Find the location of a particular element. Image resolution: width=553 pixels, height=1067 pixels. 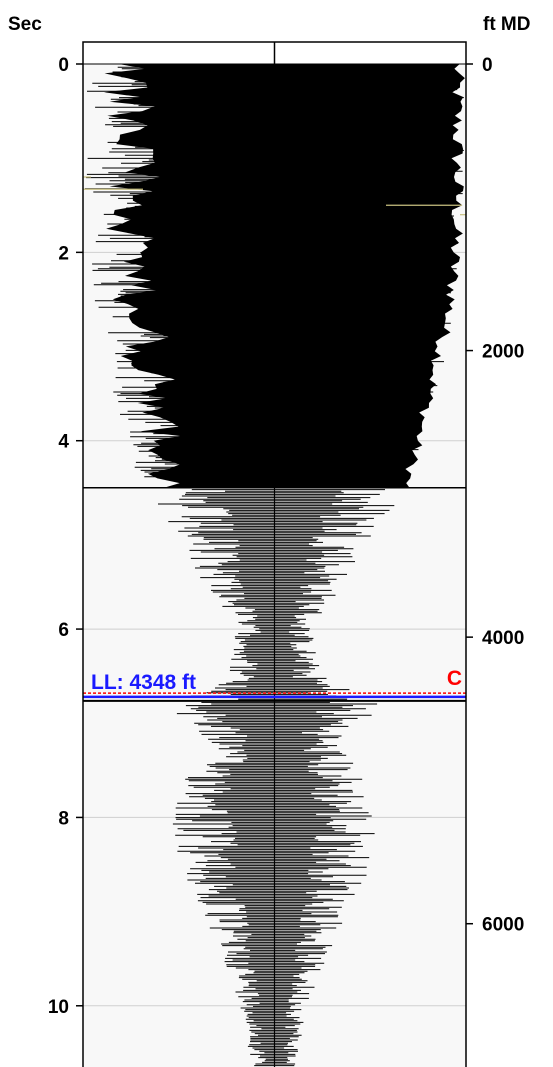

marker-label-0: LL: 4348 ft is located at coordinates (143, 682).